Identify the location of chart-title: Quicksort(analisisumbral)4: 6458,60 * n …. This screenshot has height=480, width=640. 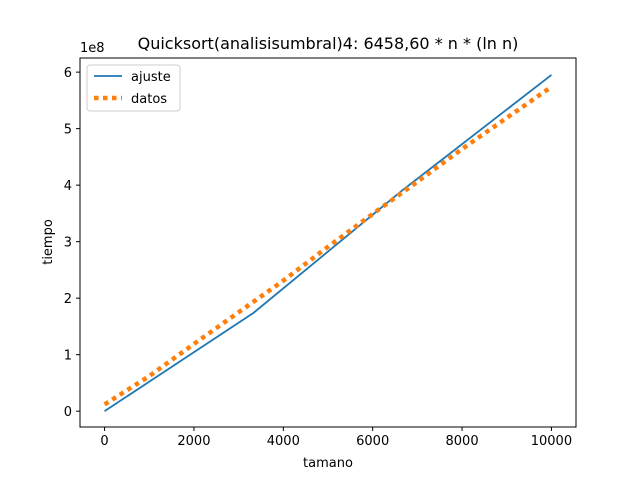
(328, 43).